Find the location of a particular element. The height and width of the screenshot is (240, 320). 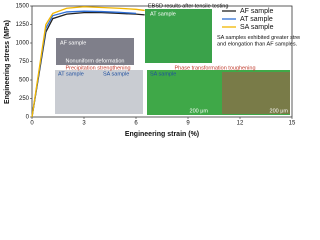

x-tick-label: 0 is located at coordinates (32, 124).